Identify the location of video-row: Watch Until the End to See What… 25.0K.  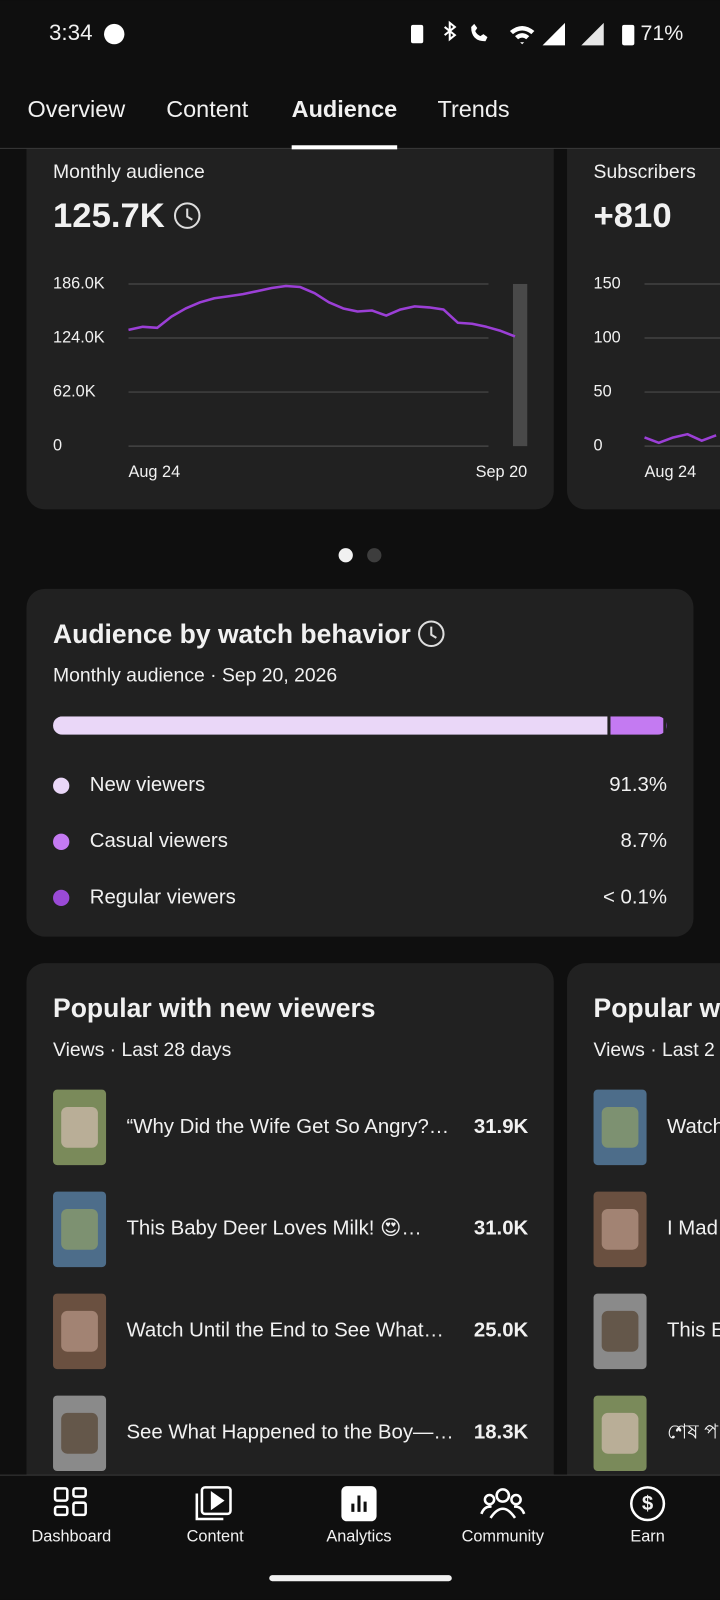
(291, 1331).